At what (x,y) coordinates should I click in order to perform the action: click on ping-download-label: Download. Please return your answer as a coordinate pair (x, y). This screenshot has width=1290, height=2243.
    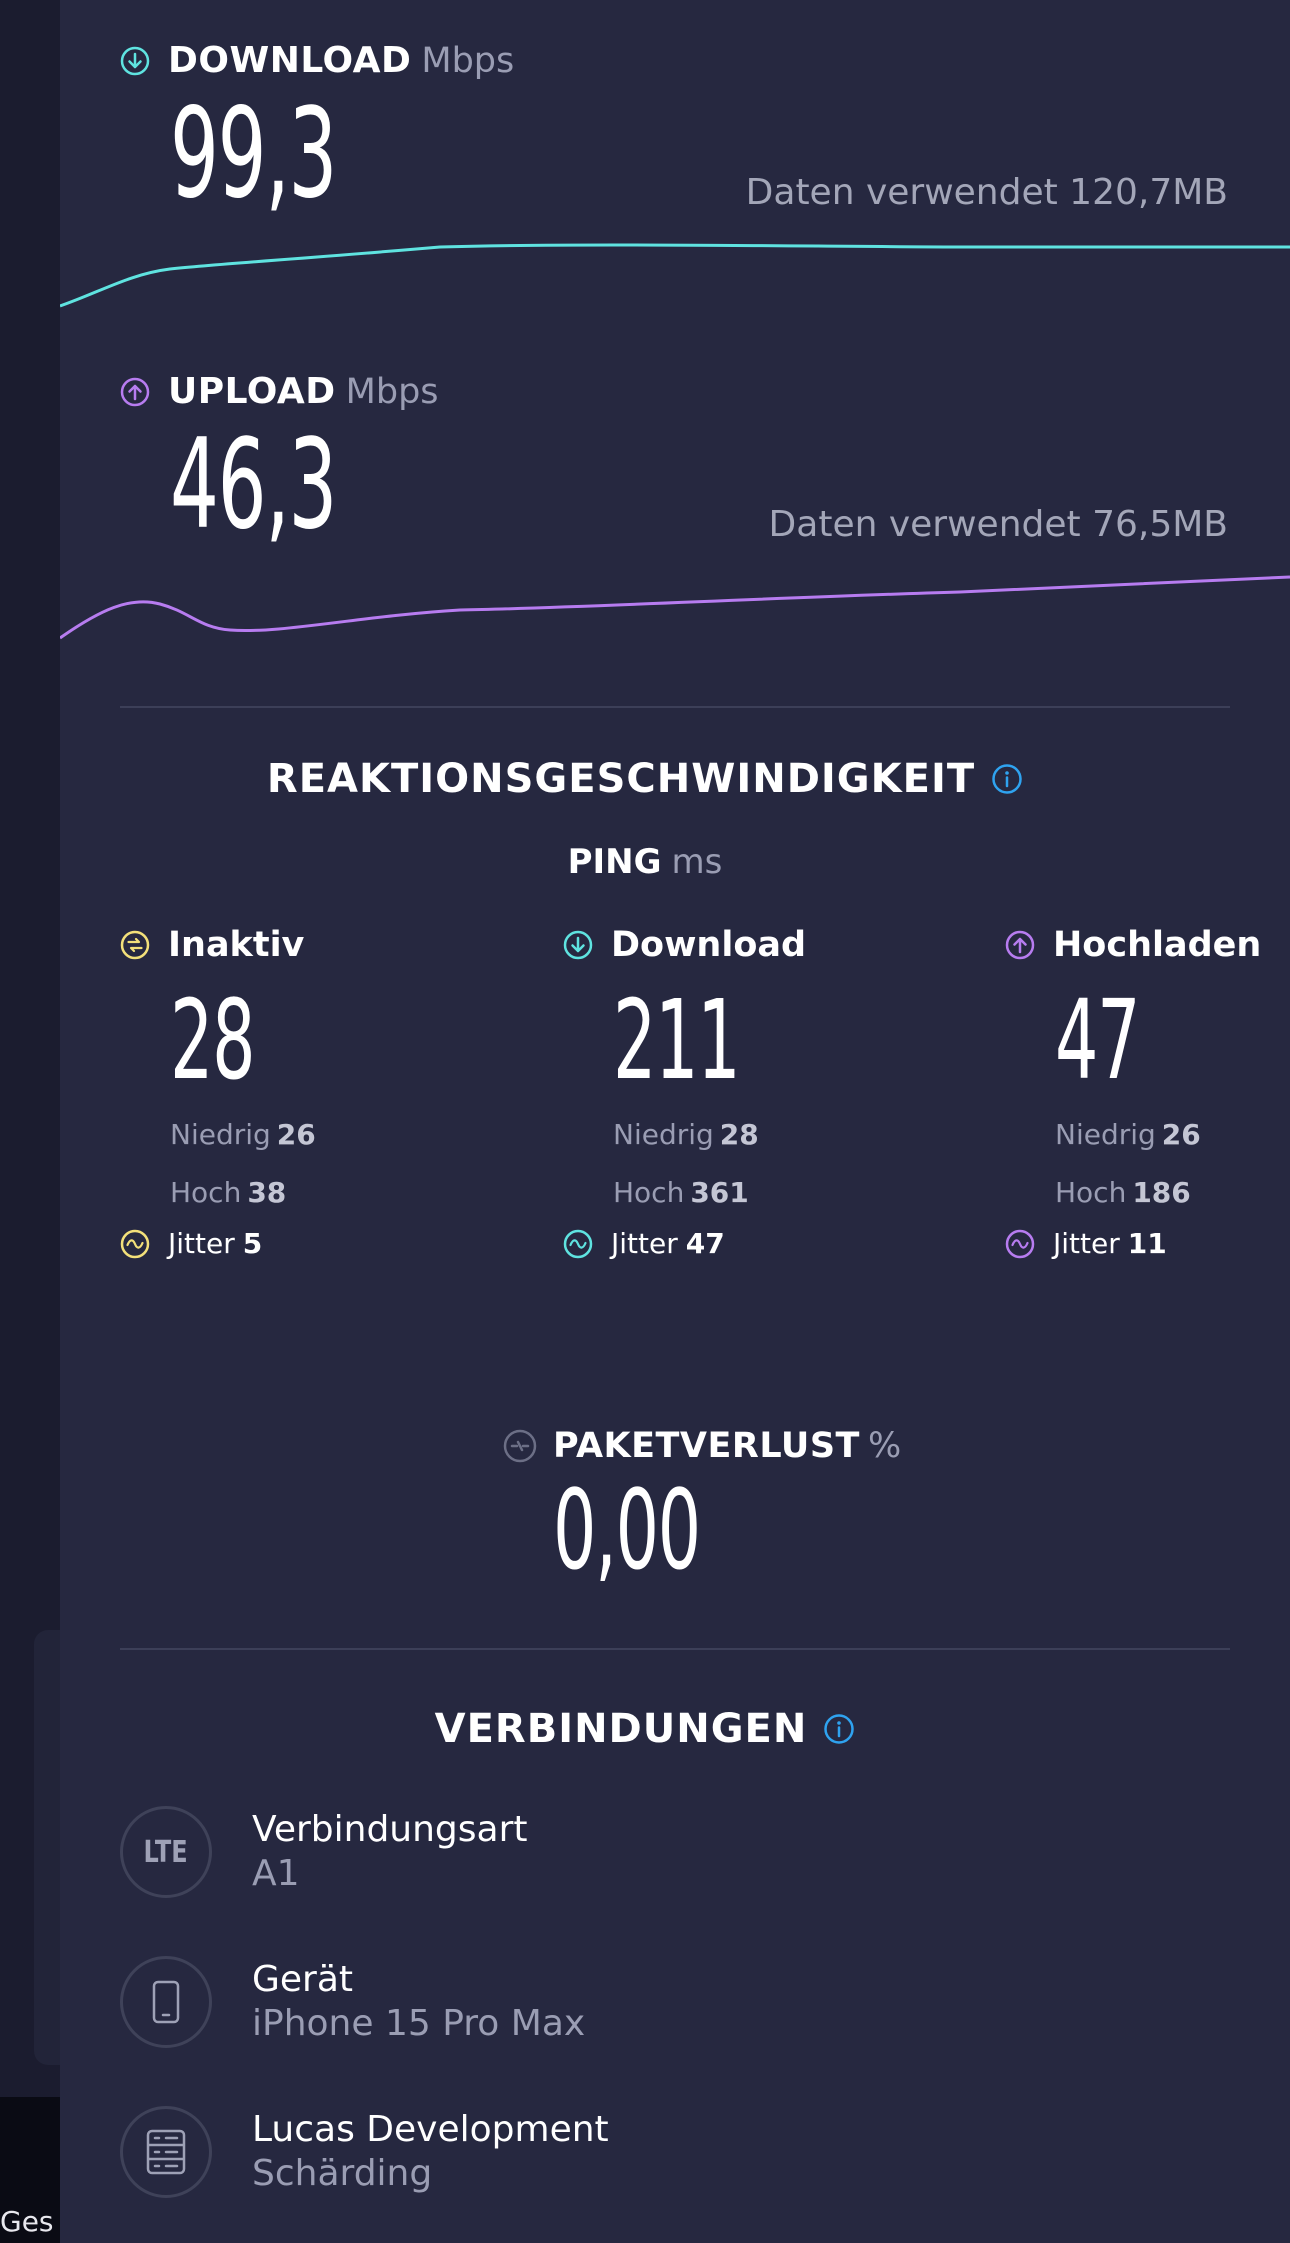
    Looking at the image, I should click on (709, 945).